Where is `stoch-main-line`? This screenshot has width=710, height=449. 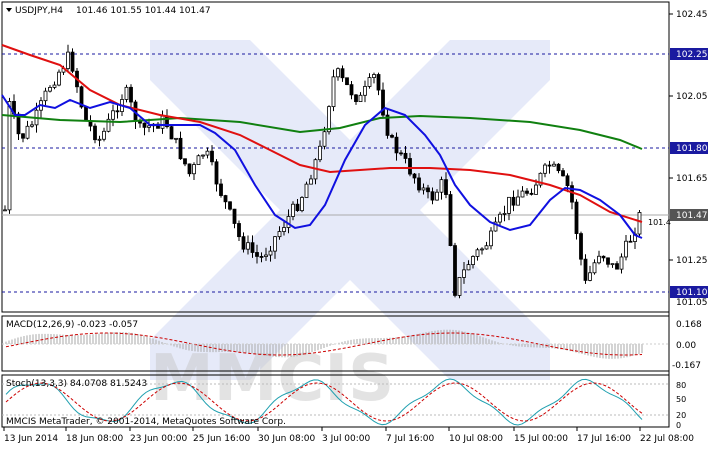 stoch-main-line is located at coordinates (324, 402).